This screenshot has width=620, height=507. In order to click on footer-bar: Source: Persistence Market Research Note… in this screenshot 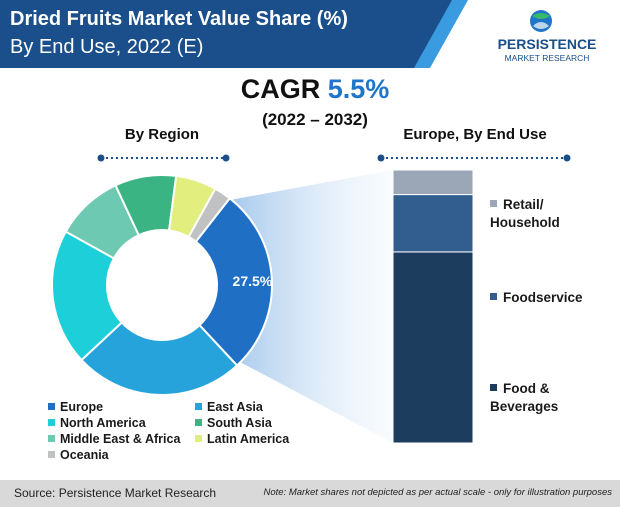, I will do `click(310, 493)`.